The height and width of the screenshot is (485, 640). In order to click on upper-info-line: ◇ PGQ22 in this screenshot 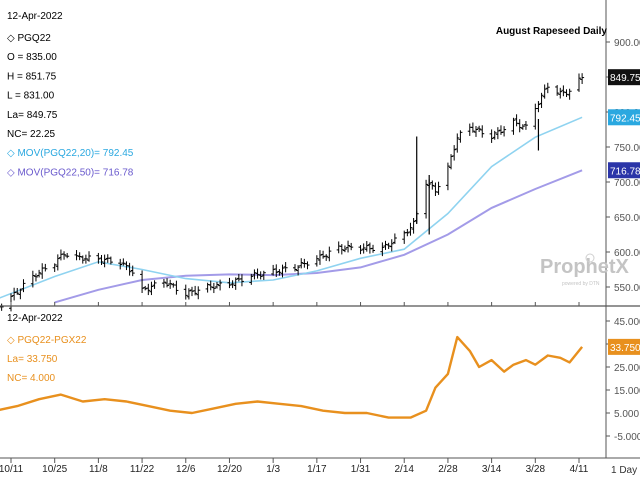, I will do `click(29, 38)`.